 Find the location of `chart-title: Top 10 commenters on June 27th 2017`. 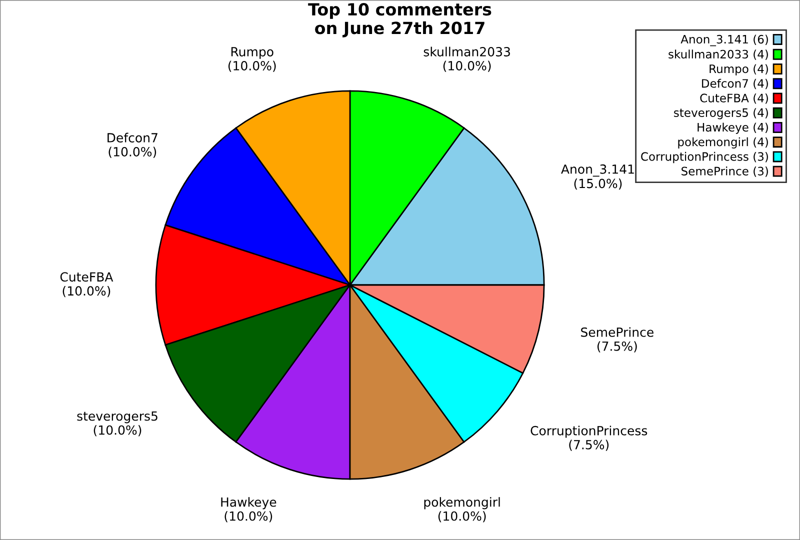

chart-title: Top 10 commenters on June 27th 2017 is located at coordinates (400, 20).